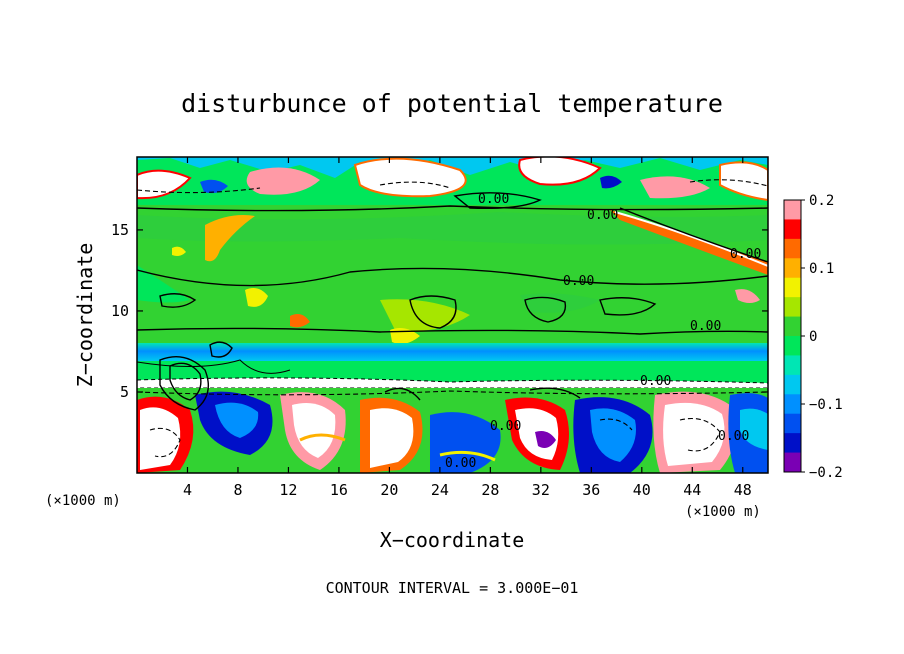 The image size is (904, 654). What do you see at coordinates (723, 512) in the screenshot?
I see `x-unit-right: (×1000 m)` at bounding box center [723, 512].